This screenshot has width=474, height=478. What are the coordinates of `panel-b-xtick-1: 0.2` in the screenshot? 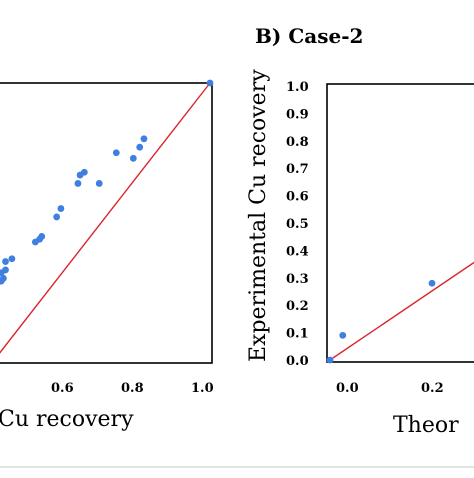 It's located at (432, 388).